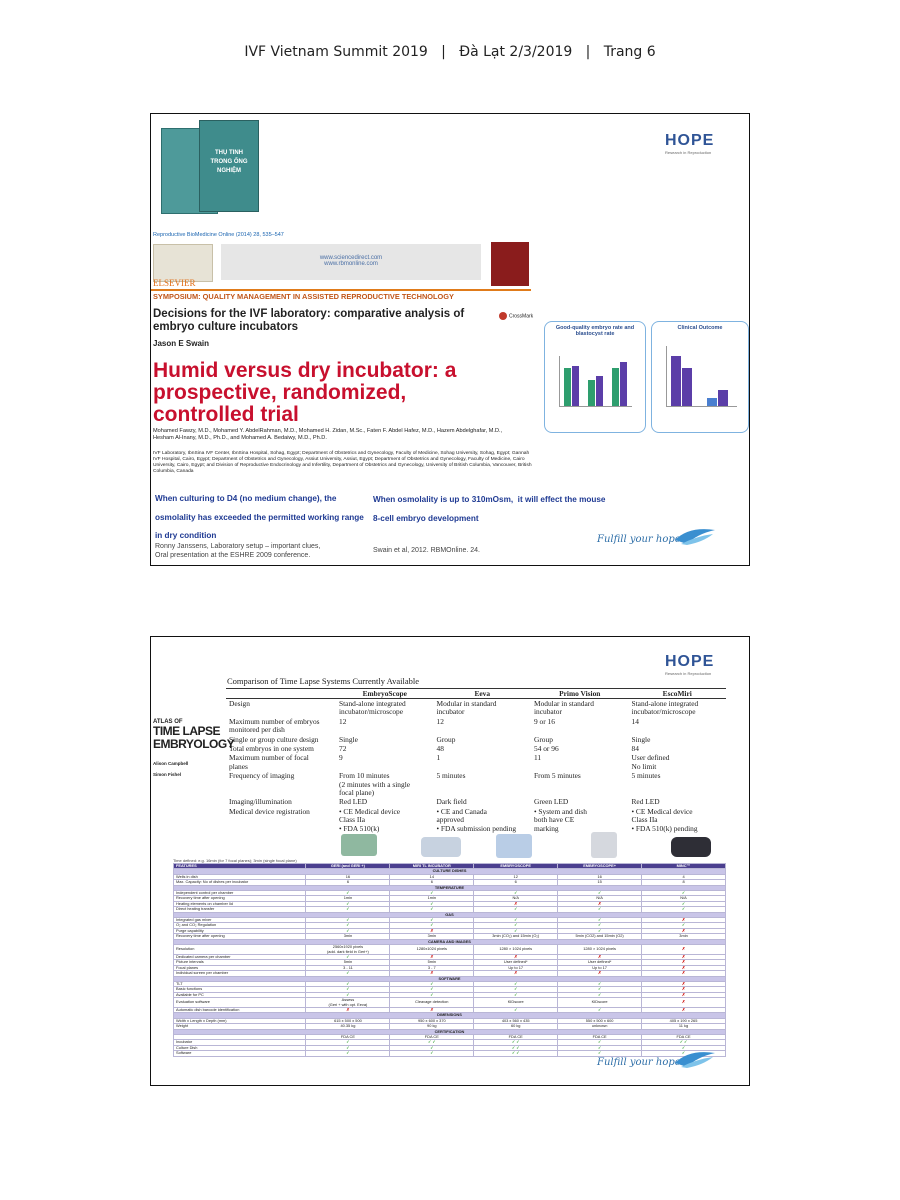 The width and height of the screenshot is (900, 1200). What do you see at coordinates (274, 739) in the screenshot?
I see `row-label: Single or group culture design` at bounding box center [274, 739].